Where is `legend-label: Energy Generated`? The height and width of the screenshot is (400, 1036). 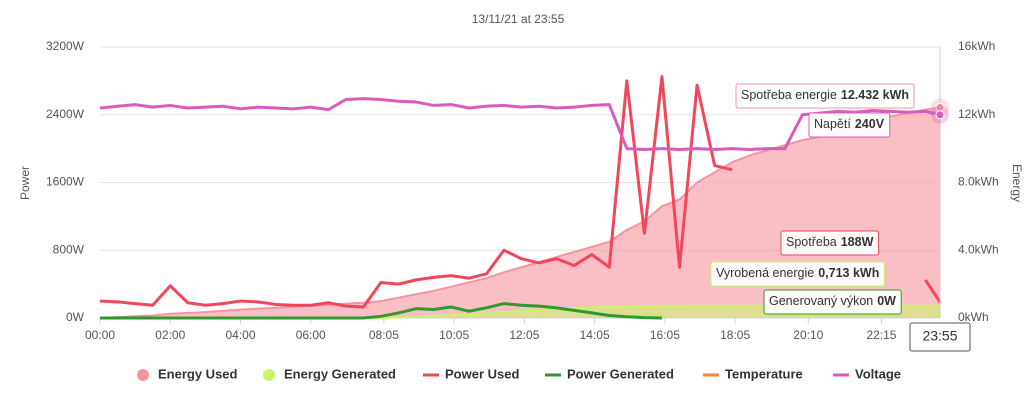
legend-label: Energy Generated is located at coordinates (340, 373).